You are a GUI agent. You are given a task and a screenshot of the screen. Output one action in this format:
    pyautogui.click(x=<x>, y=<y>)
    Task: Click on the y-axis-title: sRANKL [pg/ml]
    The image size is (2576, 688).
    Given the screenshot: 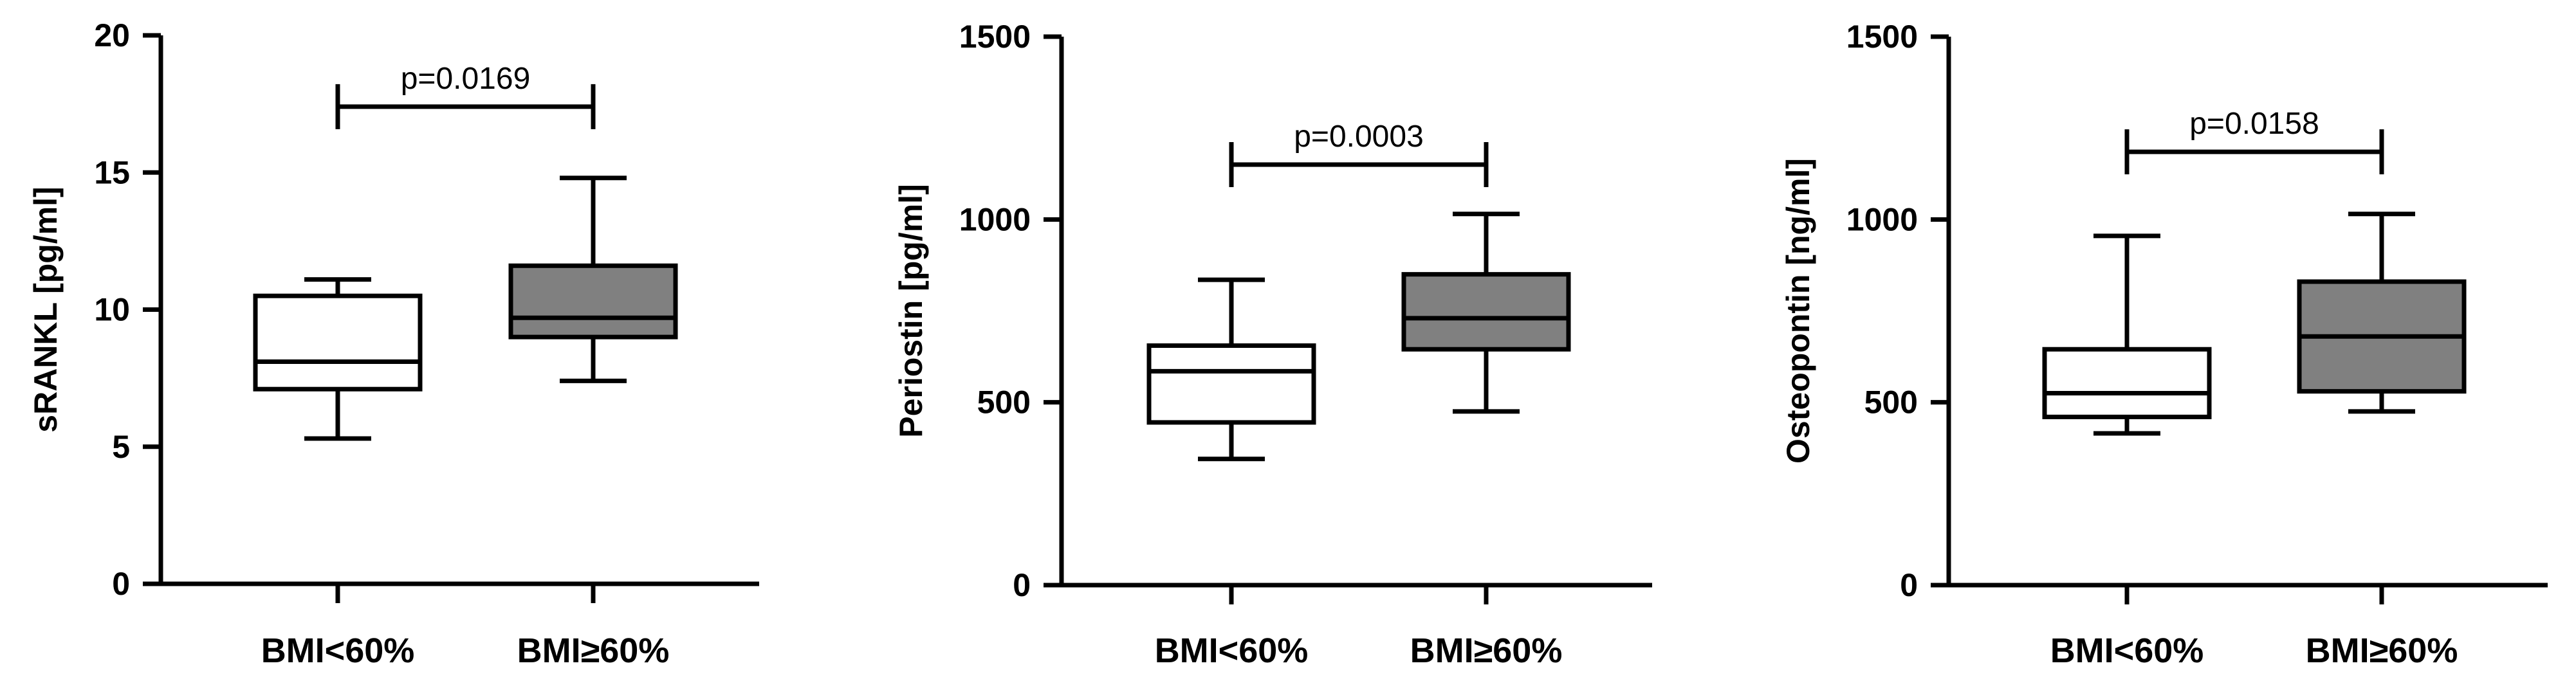 What is the action you would take?
    pyautogui.click(x=46, y=309)
    